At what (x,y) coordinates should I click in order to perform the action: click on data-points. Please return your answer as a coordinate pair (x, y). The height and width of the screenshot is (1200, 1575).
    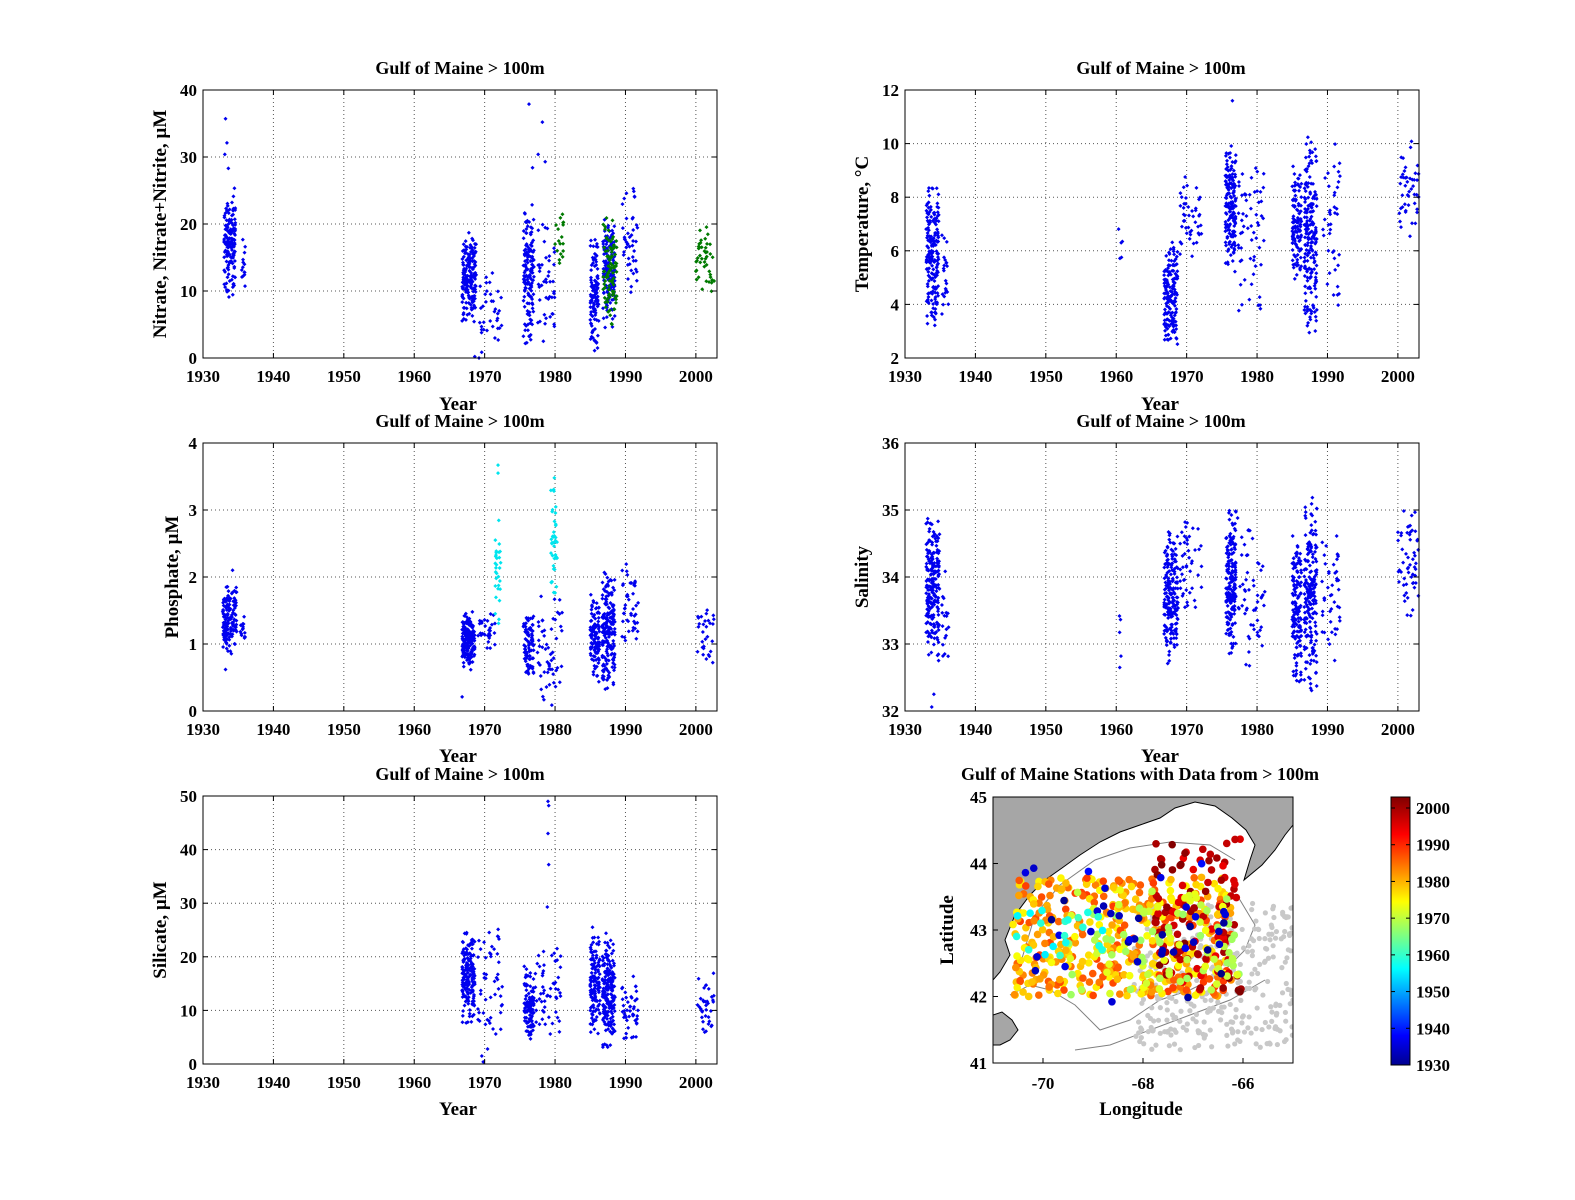
    Looking at the image, I should click on (1172, 222).